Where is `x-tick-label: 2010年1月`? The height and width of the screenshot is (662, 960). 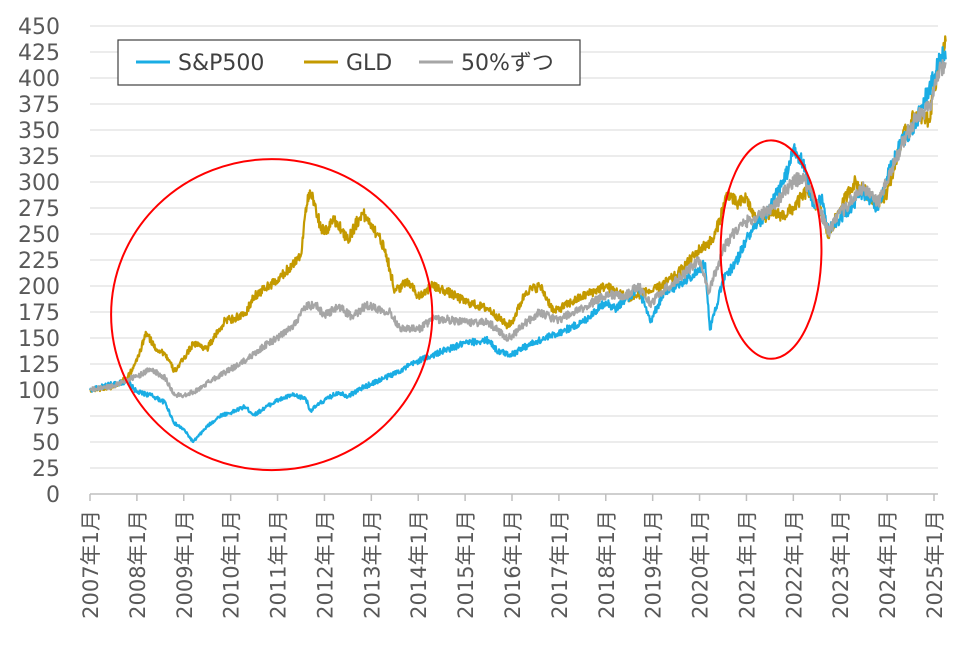 x-tick-label: 2010年1月 is located at coordinates (232, 564).